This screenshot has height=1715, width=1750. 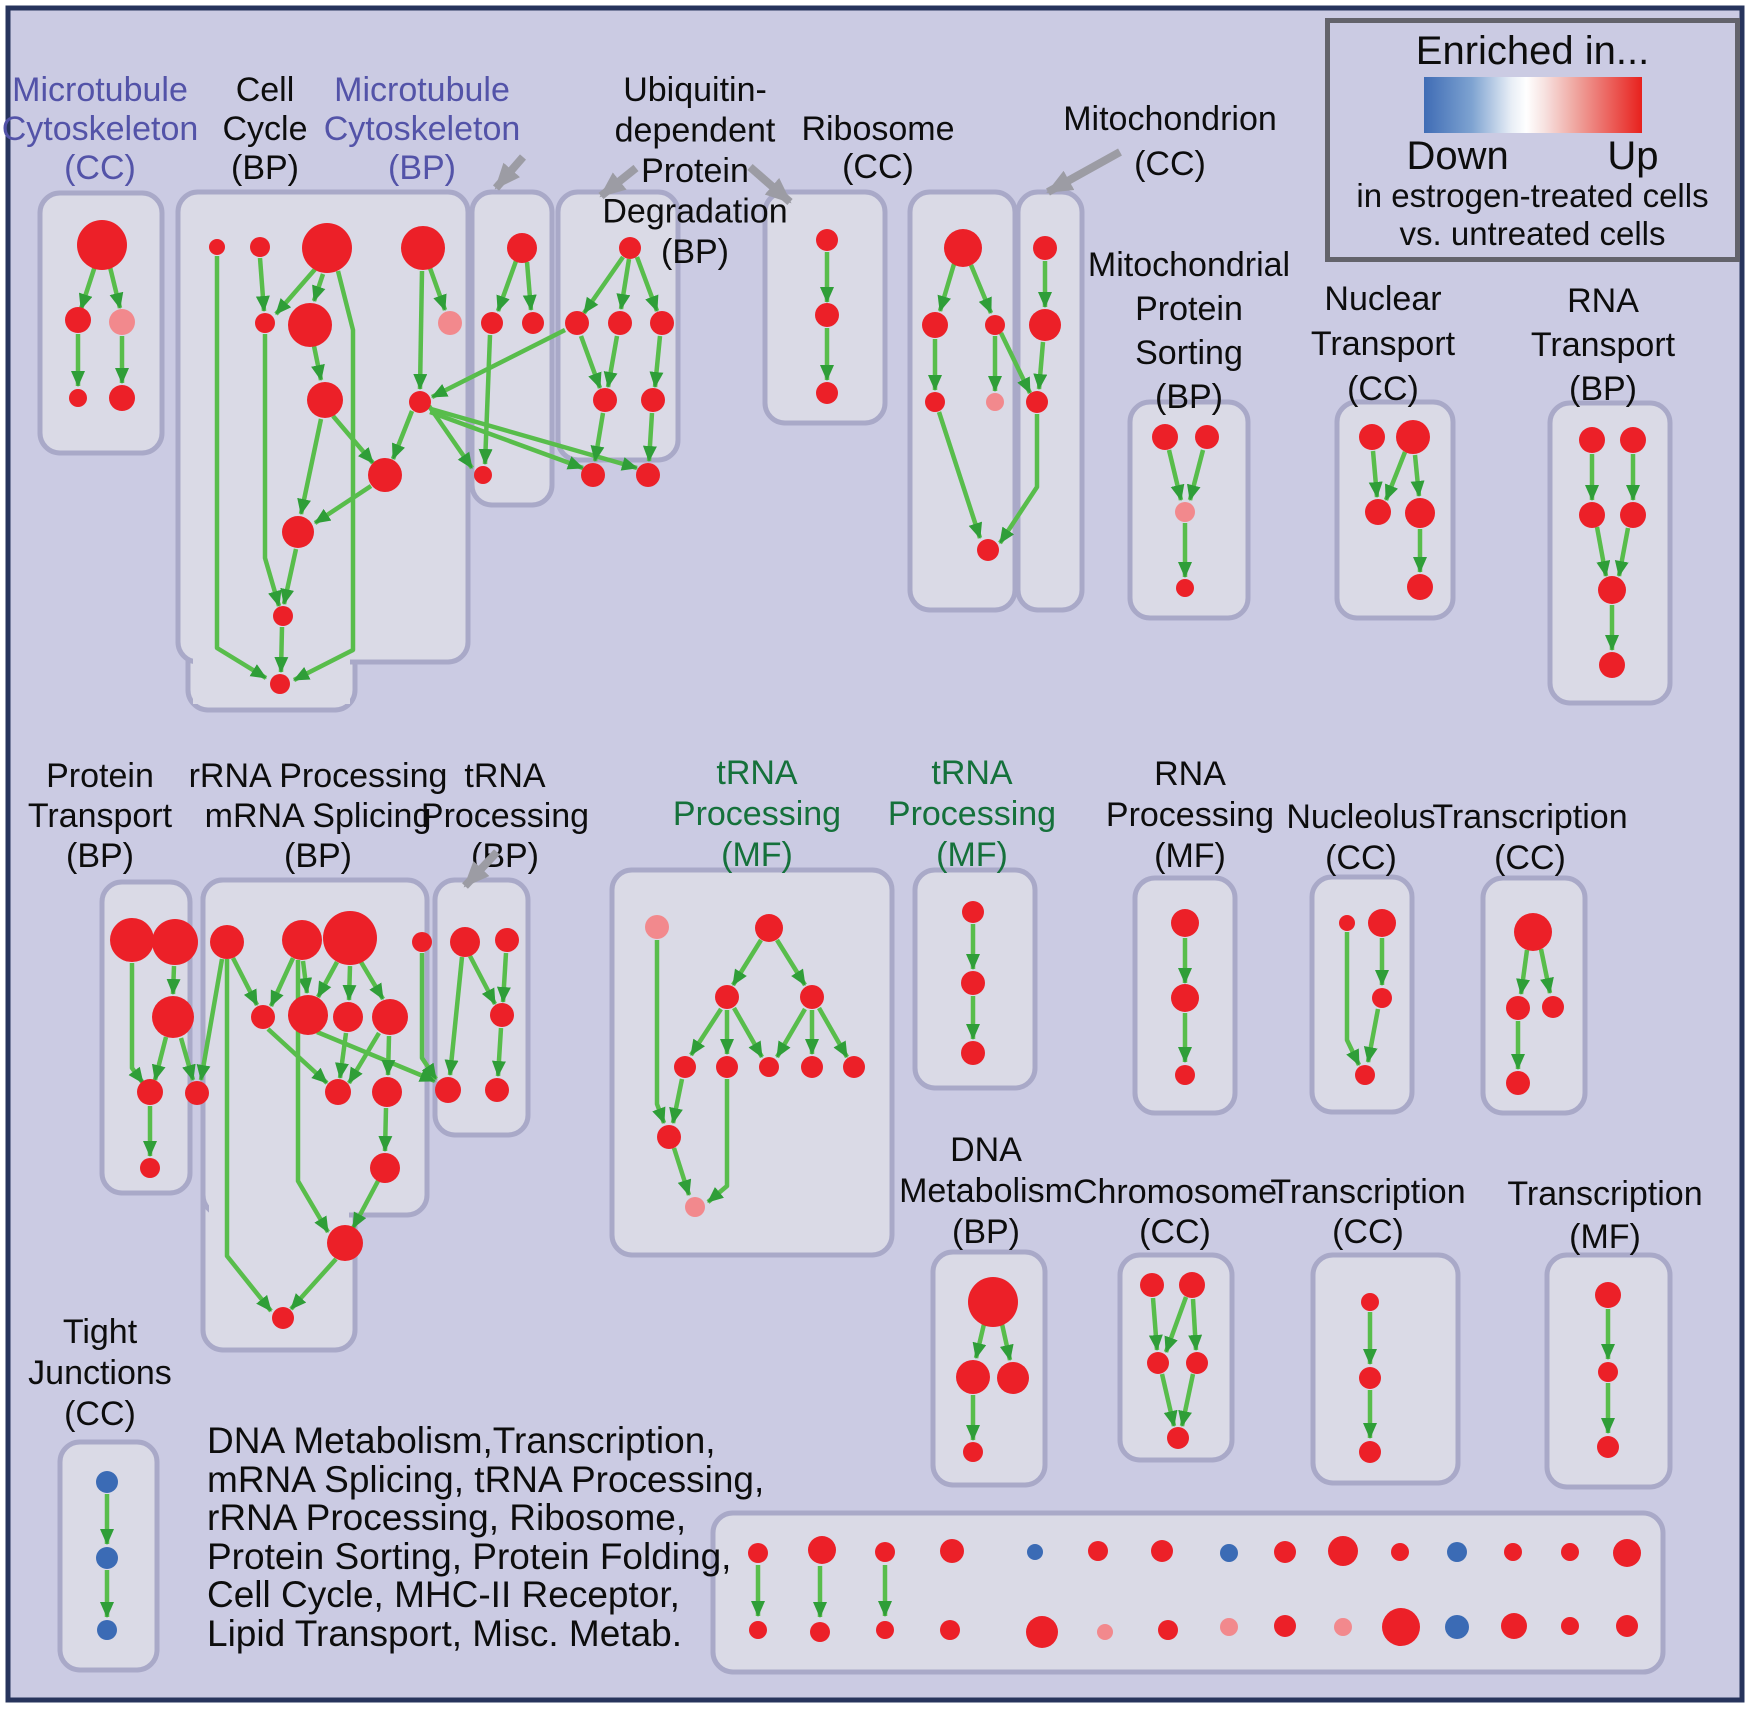 What do you see at coordinates (1170, 141) in the screenshot?
I see `cluster-label-mitochondrion: Mitochondrion (CC)` at bounding box center [1170, 141].